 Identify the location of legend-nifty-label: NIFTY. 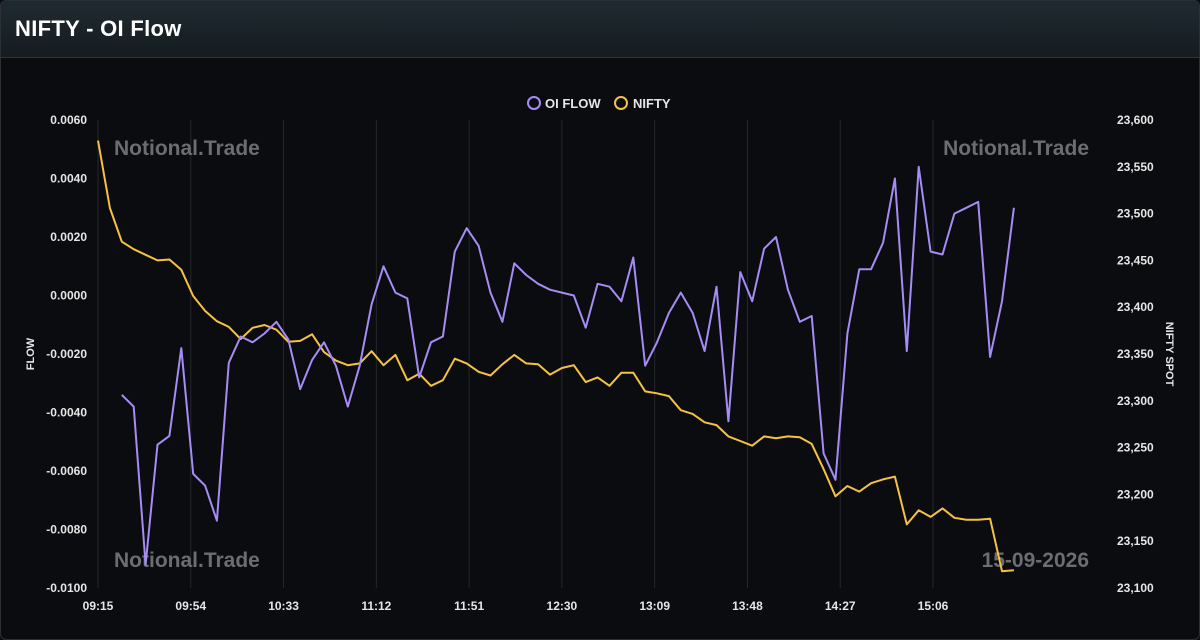
(652, 103).